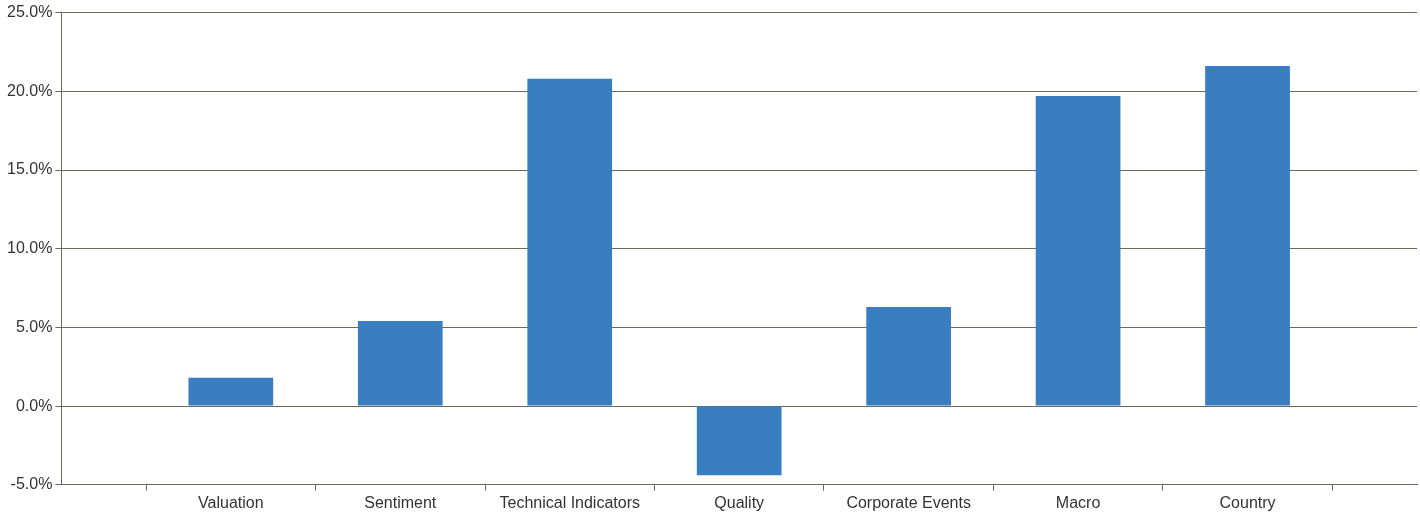 Image resolution: width=1420 pixels, height=520 pixels. Describe the element at coordinates (231, 502) in the screenshot. I see `x-tick-label: Valuation` at that location.